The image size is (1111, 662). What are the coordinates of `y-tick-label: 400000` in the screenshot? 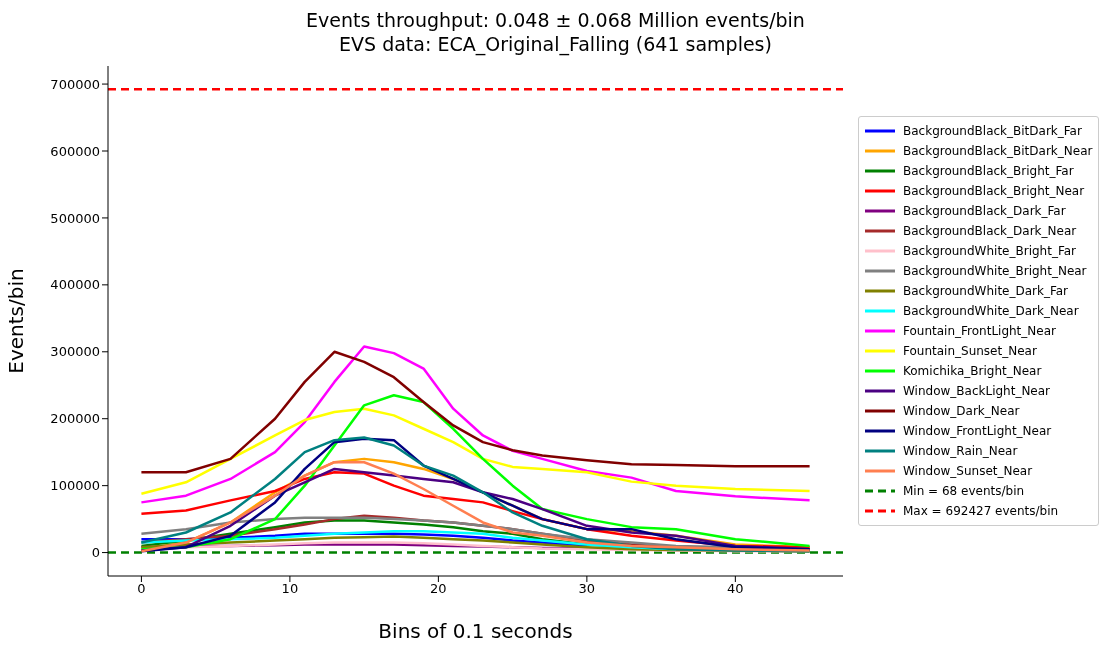 It's located at (75, 285).